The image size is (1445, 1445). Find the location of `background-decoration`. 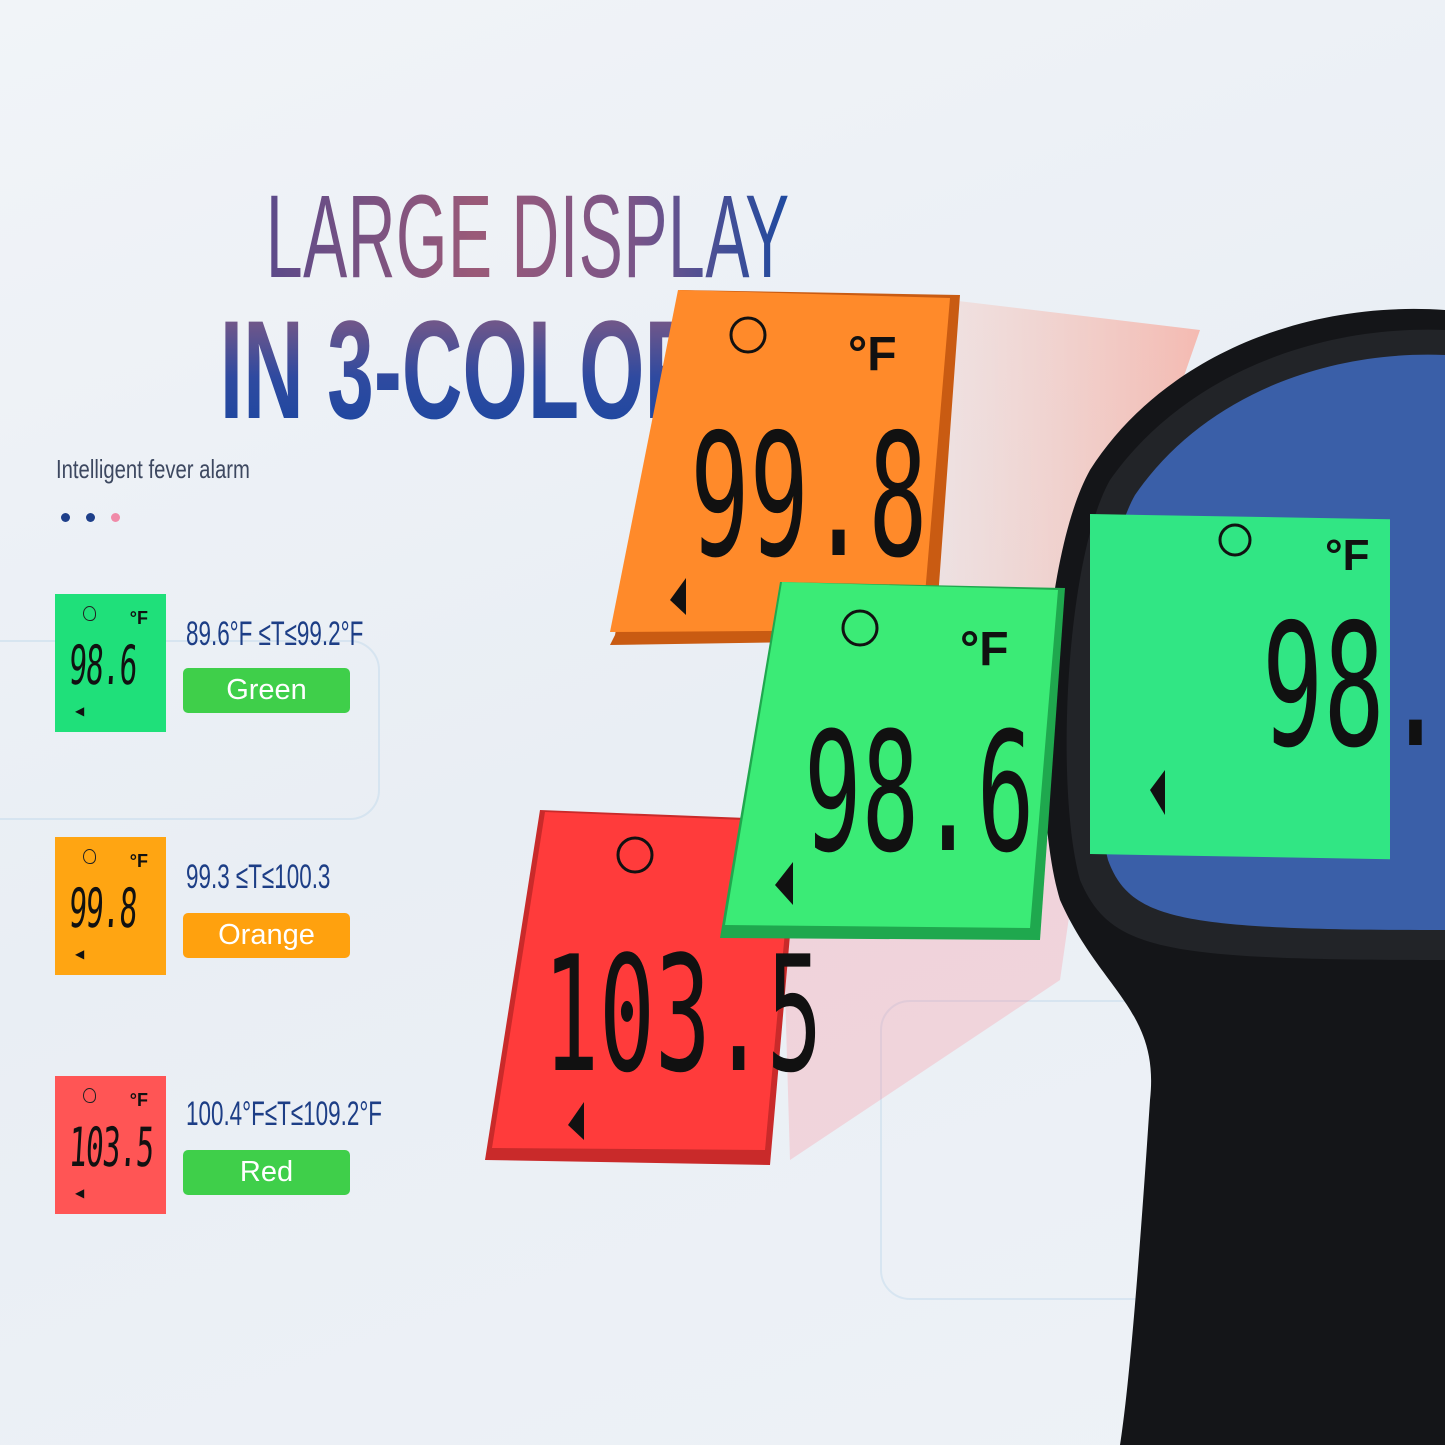

background-decoration is located at coordinates (190, 730).